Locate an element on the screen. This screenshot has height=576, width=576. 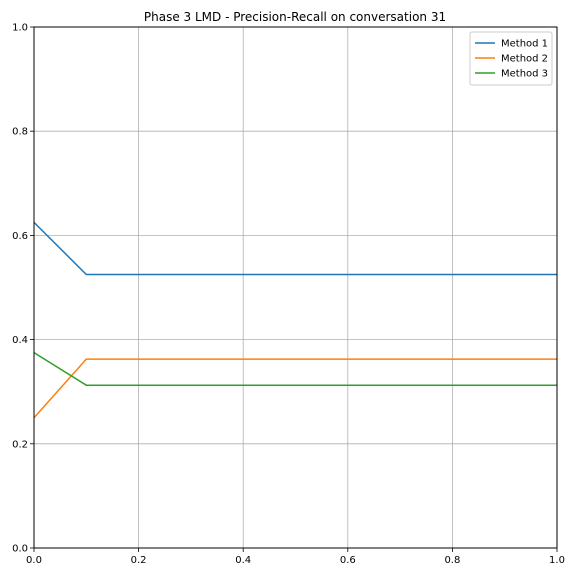
legend-box is located at coordinates (511, 58).